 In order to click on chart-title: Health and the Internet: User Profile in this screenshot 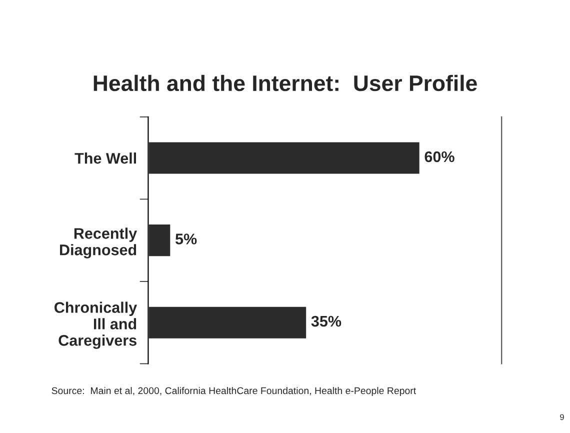, I will do `click(285, 83)`.